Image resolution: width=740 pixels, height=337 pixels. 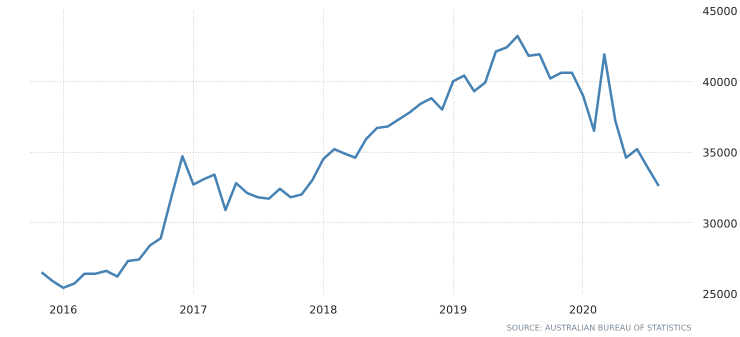 I want to click on y-tick-label: 25000, so click(x=720, y=294).